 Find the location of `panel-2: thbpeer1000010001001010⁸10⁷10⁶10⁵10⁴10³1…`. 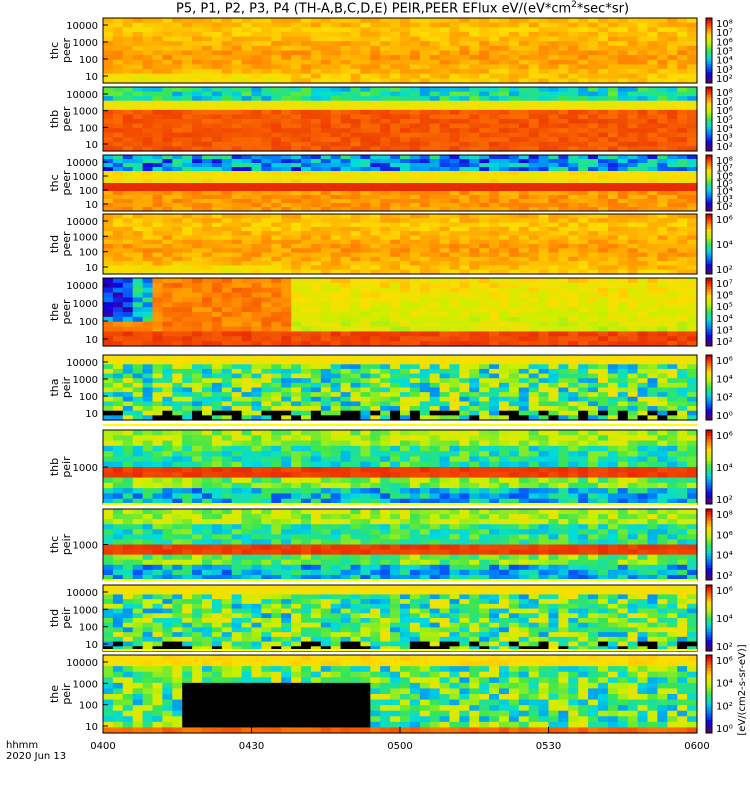

panel-2: thbpeer1000010001001010⁸10⁷10⁶10⁵10⁴10³1… is located at coordinates (390, 119).